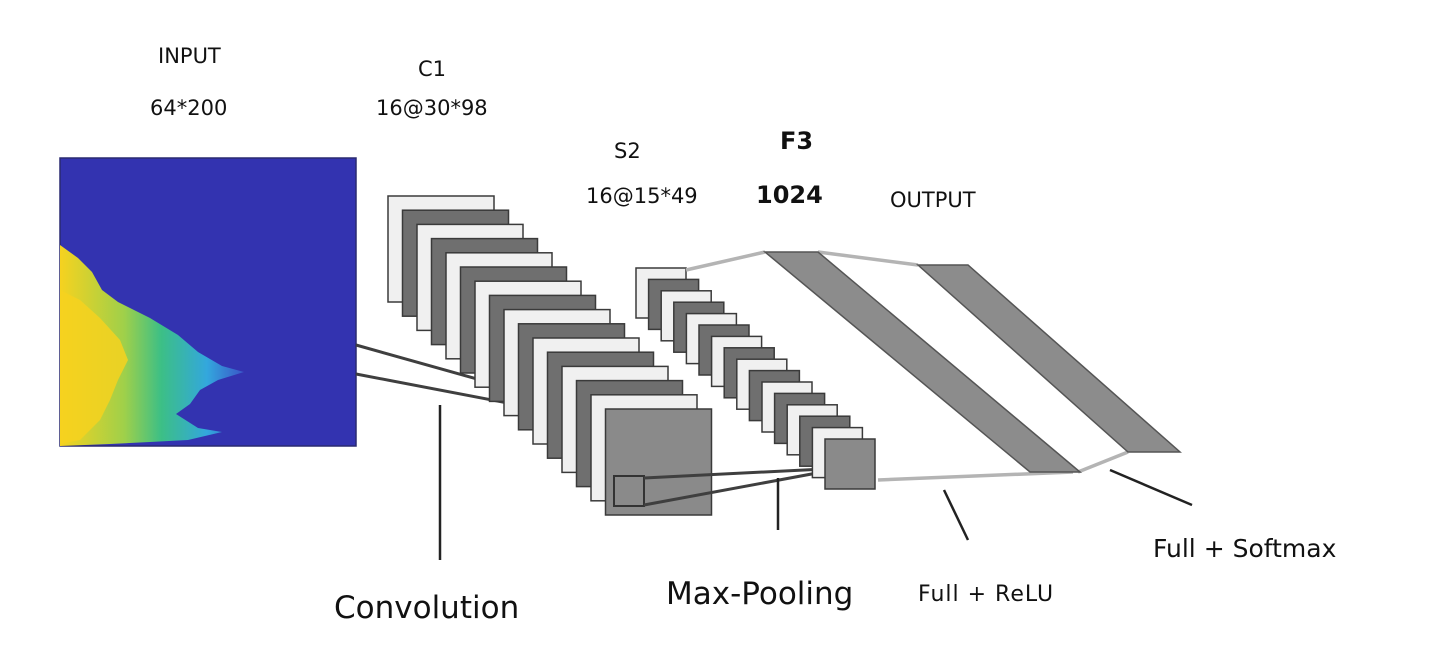  Describe the element at coordinates (797, 141) in the screenshot. I see `f3-layer-name: F3` at that location.